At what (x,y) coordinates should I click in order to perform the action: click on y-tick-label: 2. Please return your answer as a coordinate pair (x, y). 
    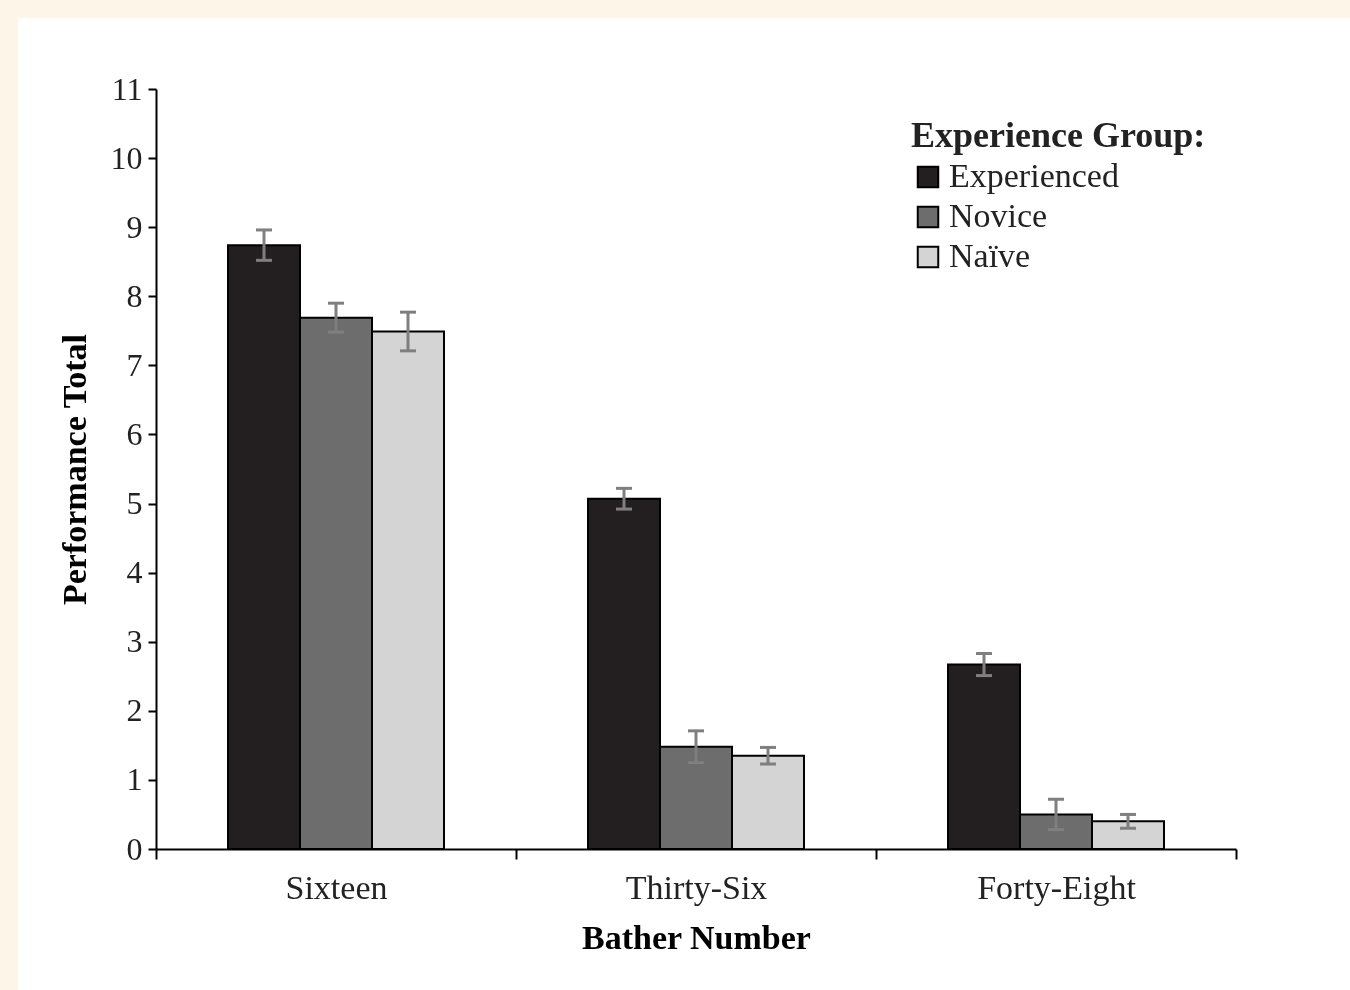
    Looking at the image, I should click on (134, 710).